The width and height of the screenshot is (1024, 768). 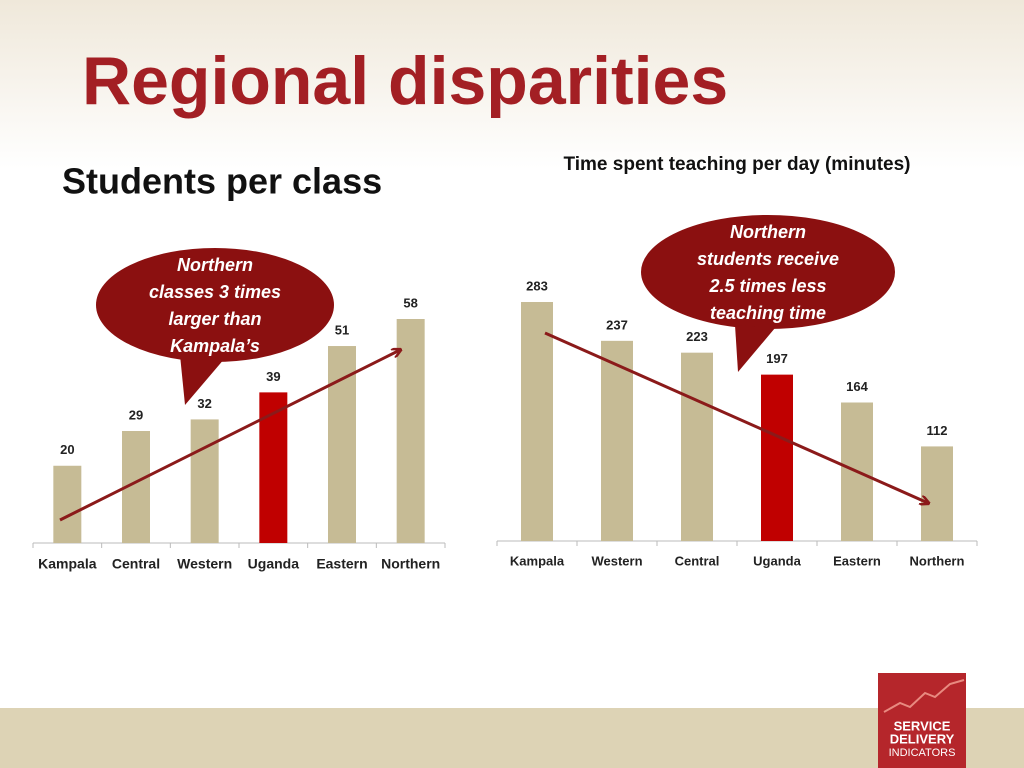 What do you see at coordinates (777, 358) in the screenshot?
I see `value-label: 197` at bounding box center [777, 358].